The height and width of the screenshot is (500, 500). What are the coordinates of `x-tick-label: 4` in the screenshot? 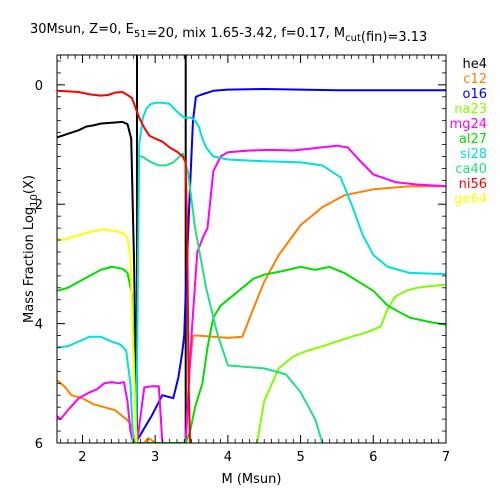 It's located at (228, 457).